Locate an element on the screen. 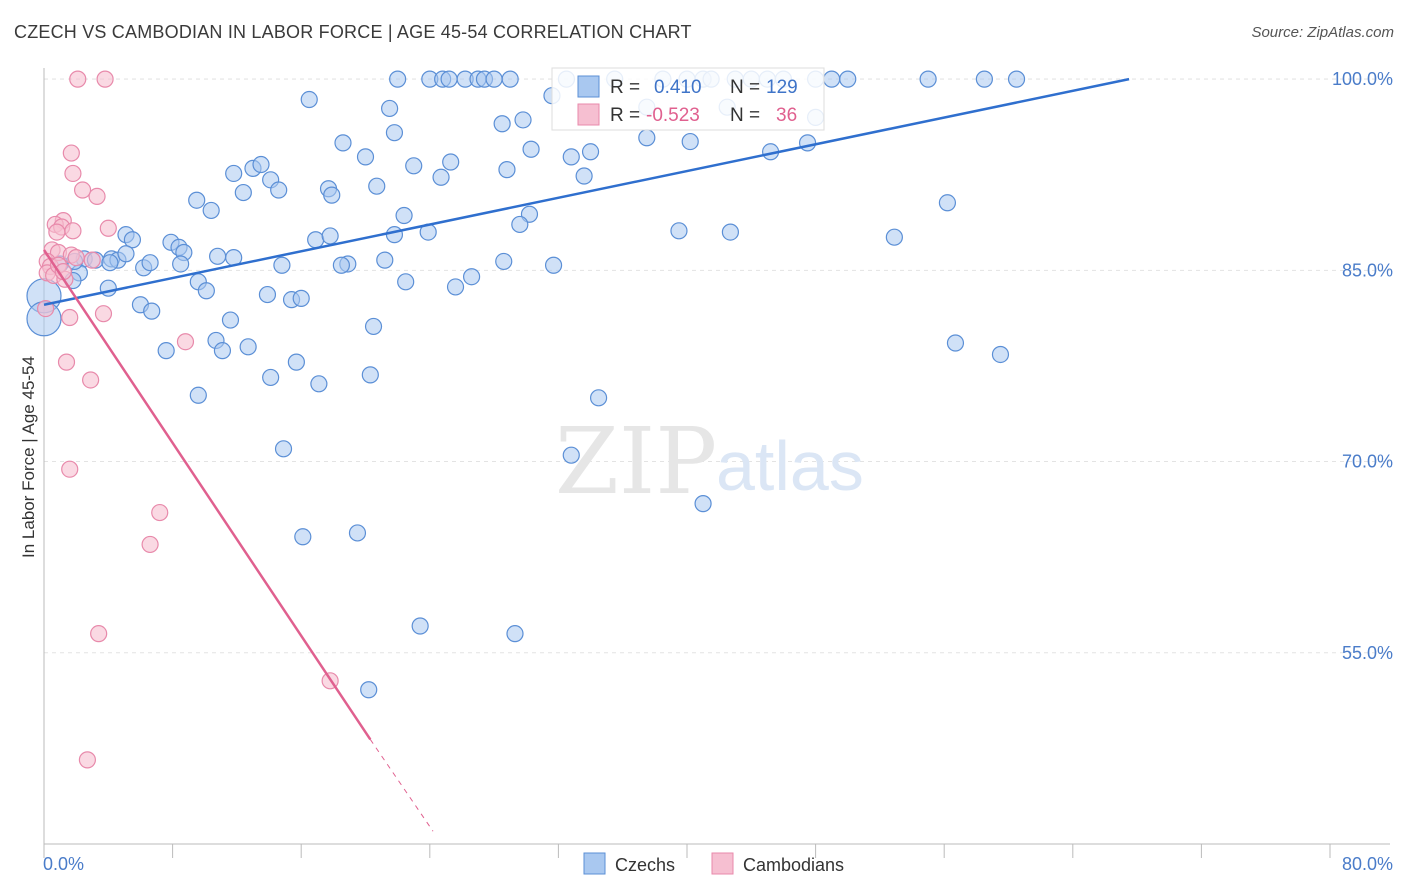  y-tick-label-85: 85.0% is located at coordinates (1367, 270).